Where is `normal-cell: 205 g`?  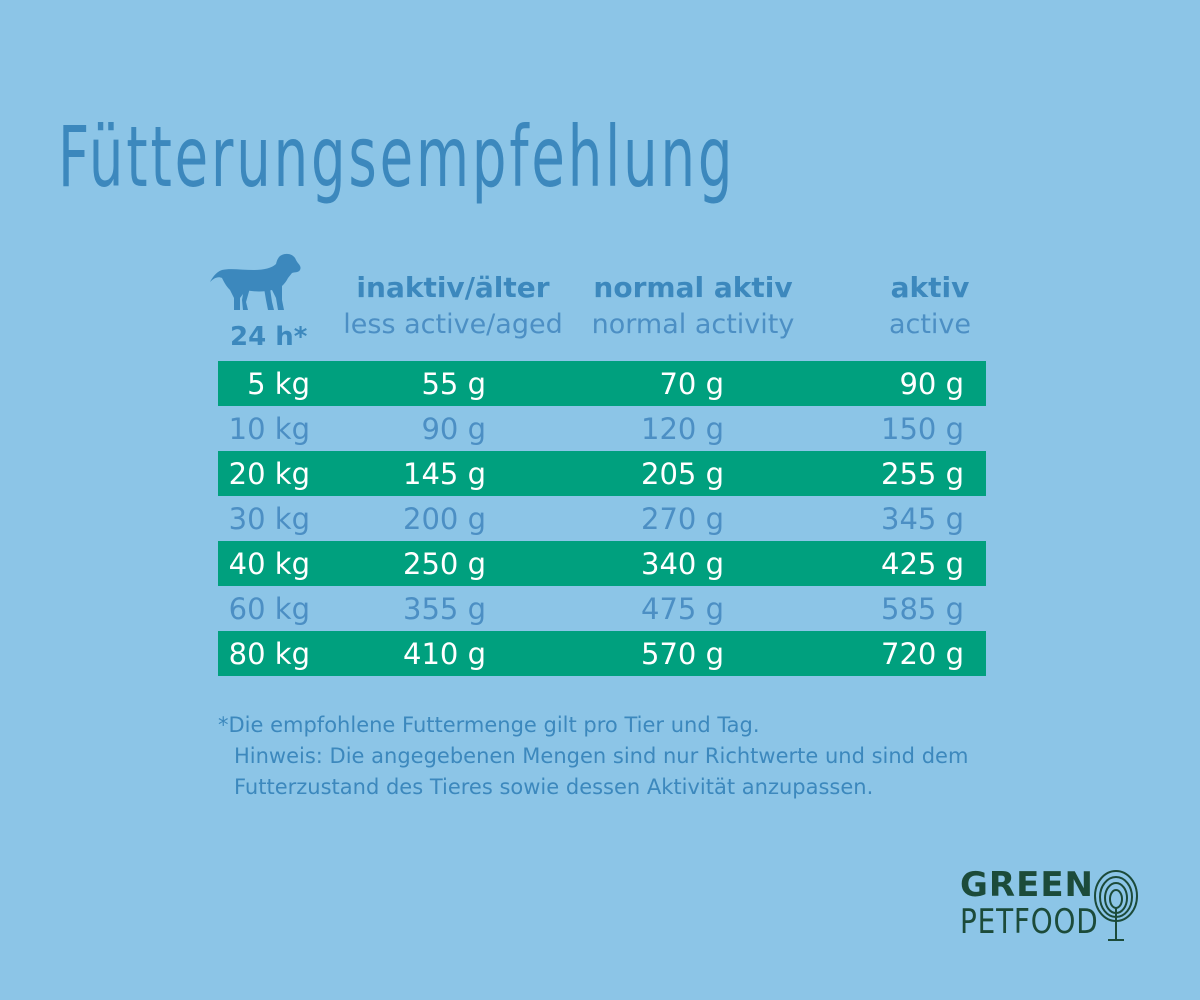
normal-cell: 205 g is located at coordinates (682, 474).